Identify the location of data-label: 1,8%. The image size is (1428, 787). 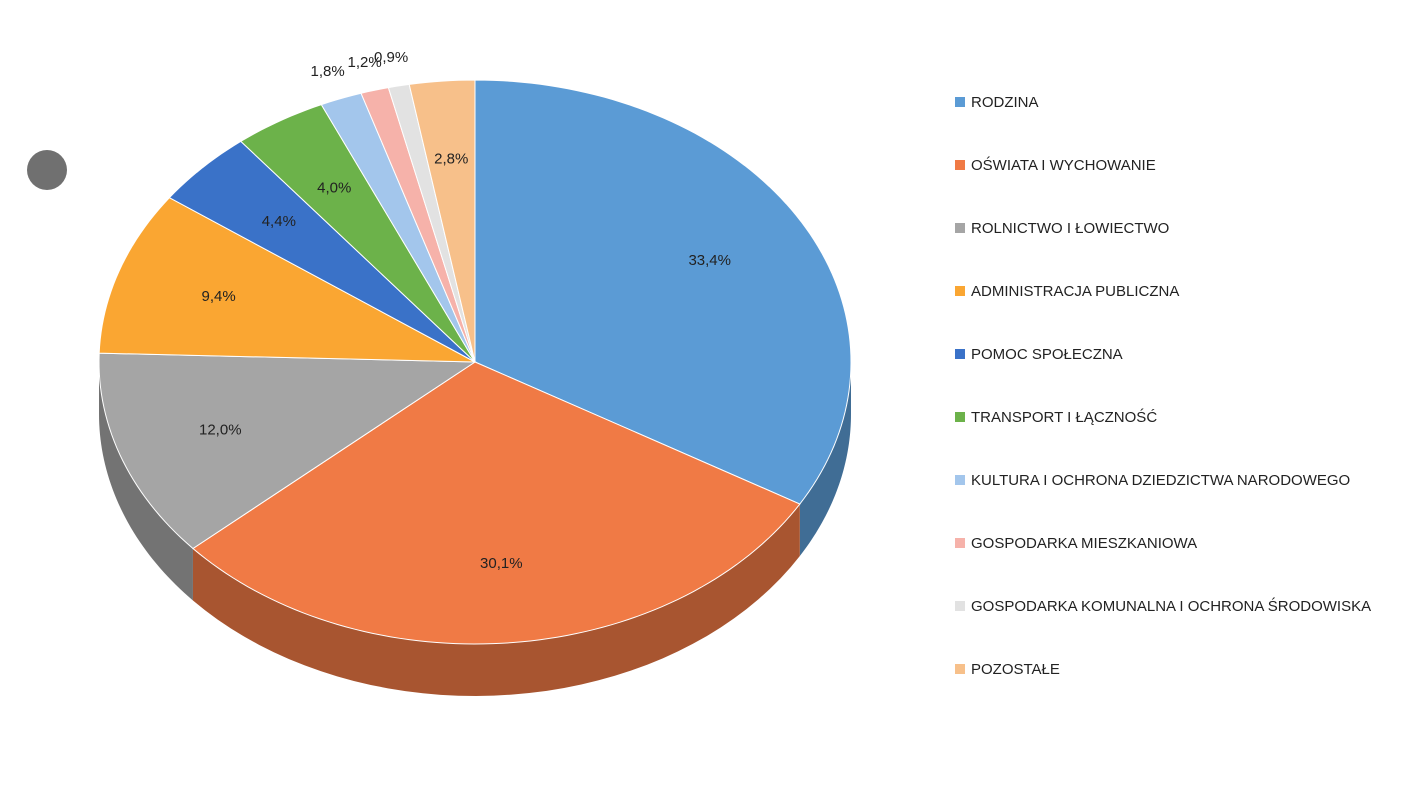
(327, 71).